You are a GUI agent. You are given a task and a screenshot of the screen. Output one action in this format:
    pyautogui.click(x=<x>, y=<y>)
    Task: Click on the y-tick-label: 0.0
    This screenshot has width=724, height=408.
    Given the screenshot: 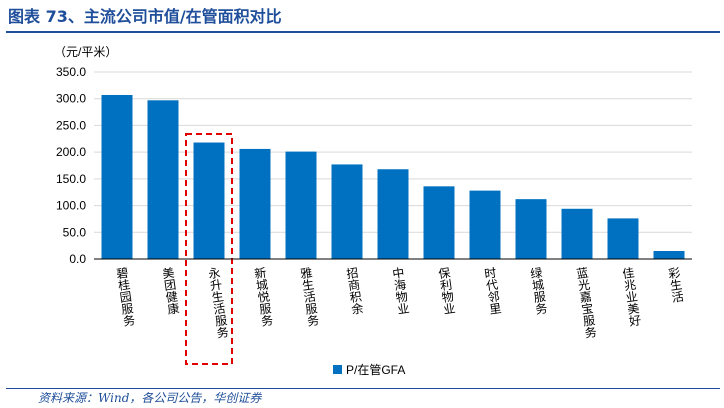 What is the action you would take?
    pyautogui.click(x=77, y=259)
    